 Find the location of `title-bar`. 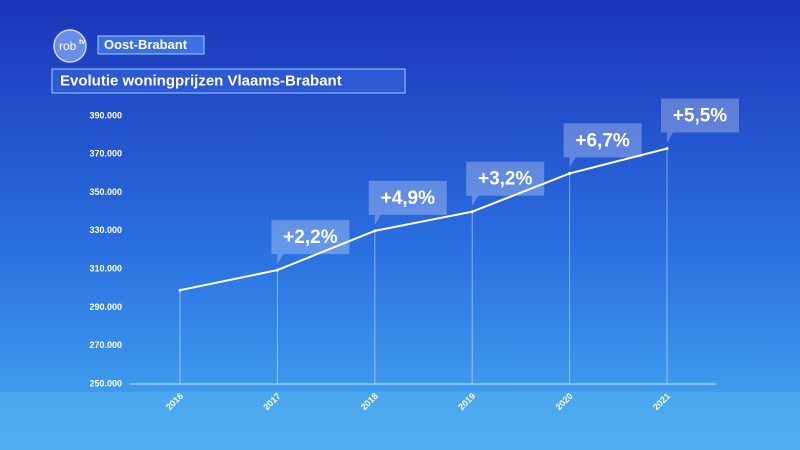

title-bar is located at coordinates (228, 81).